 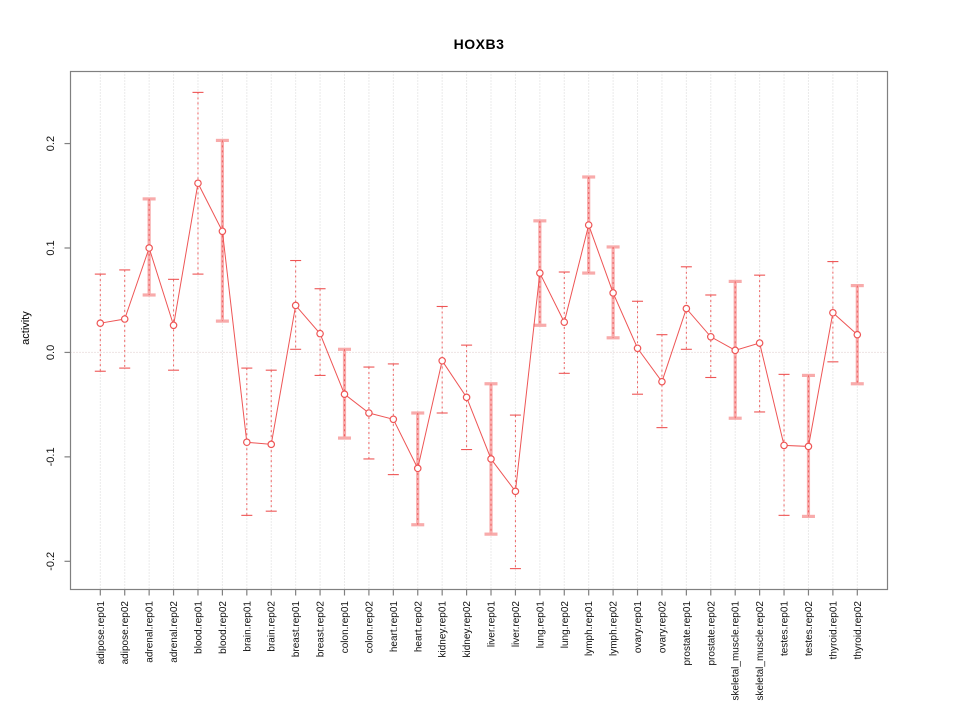 What do you see at coordinates (479, 44) in the screenshot?
I see `chart-title: HOXB3` at bounding box center [479, 44].